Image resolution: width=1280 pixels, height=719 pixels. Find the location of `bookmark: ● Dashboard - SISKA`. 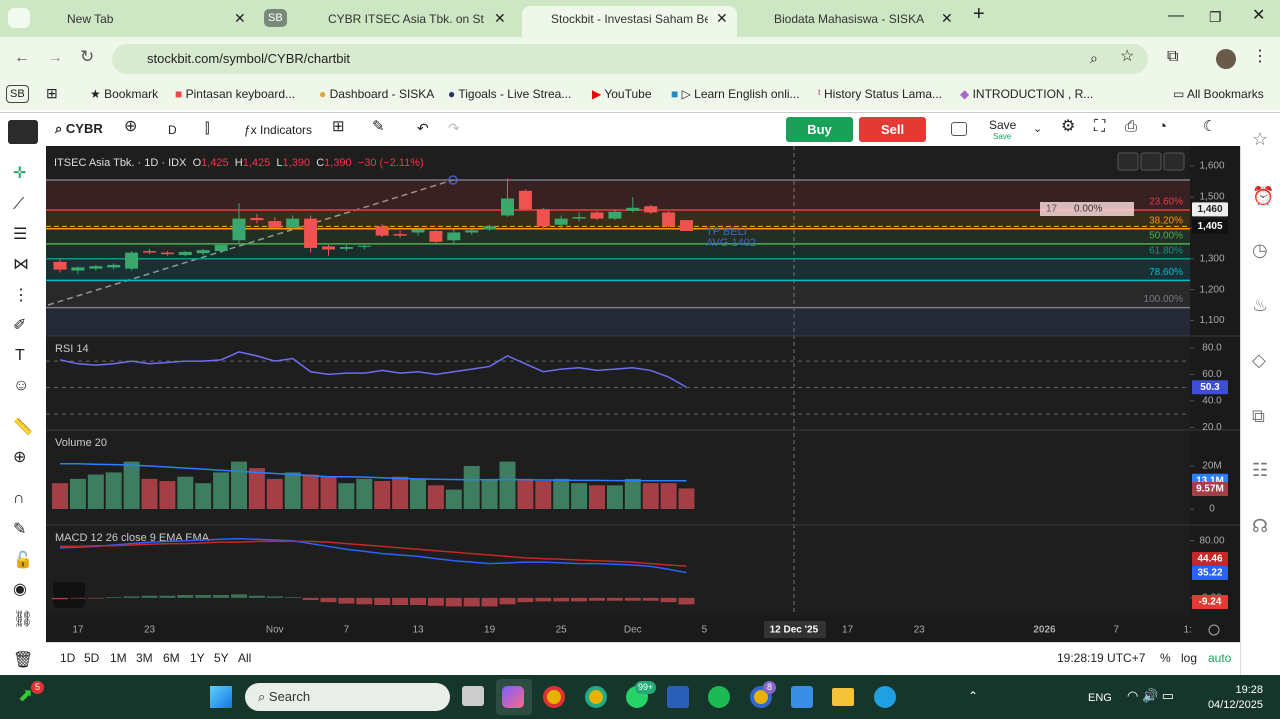

bookmark: ● Dashboard - SISKA is located at coordinates (377, 94).